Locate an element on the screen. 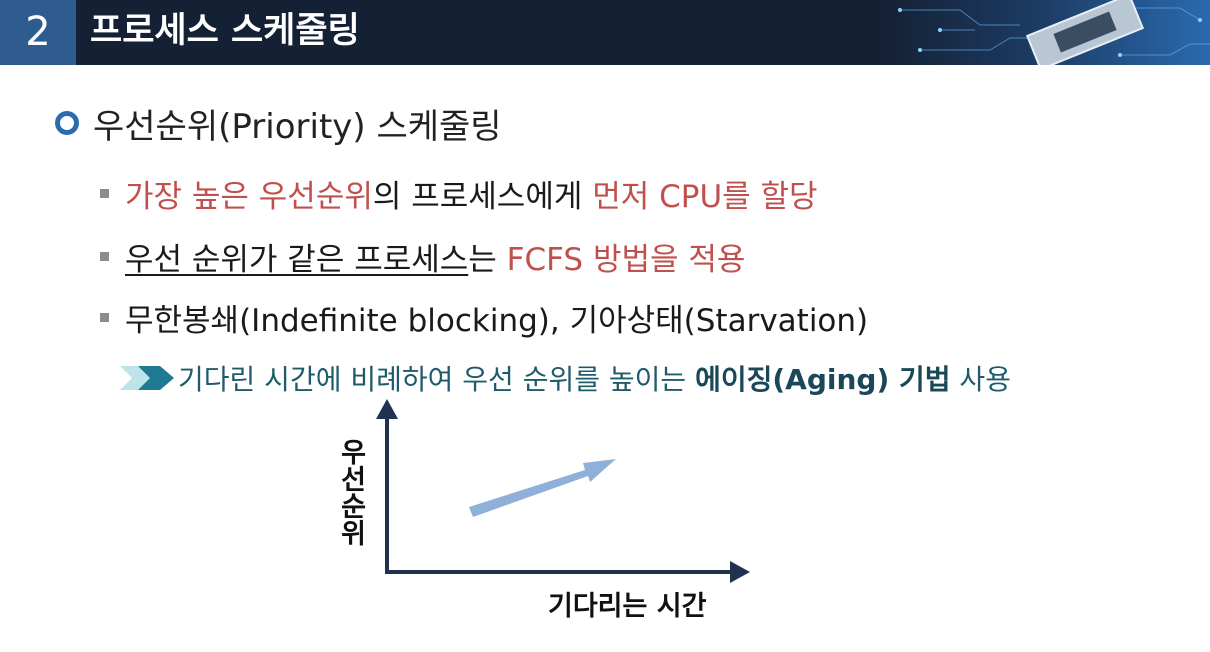 The width and height of the screenshot is (1210, 652). y-axis-arrowhead is located at coordinates (387, 409).